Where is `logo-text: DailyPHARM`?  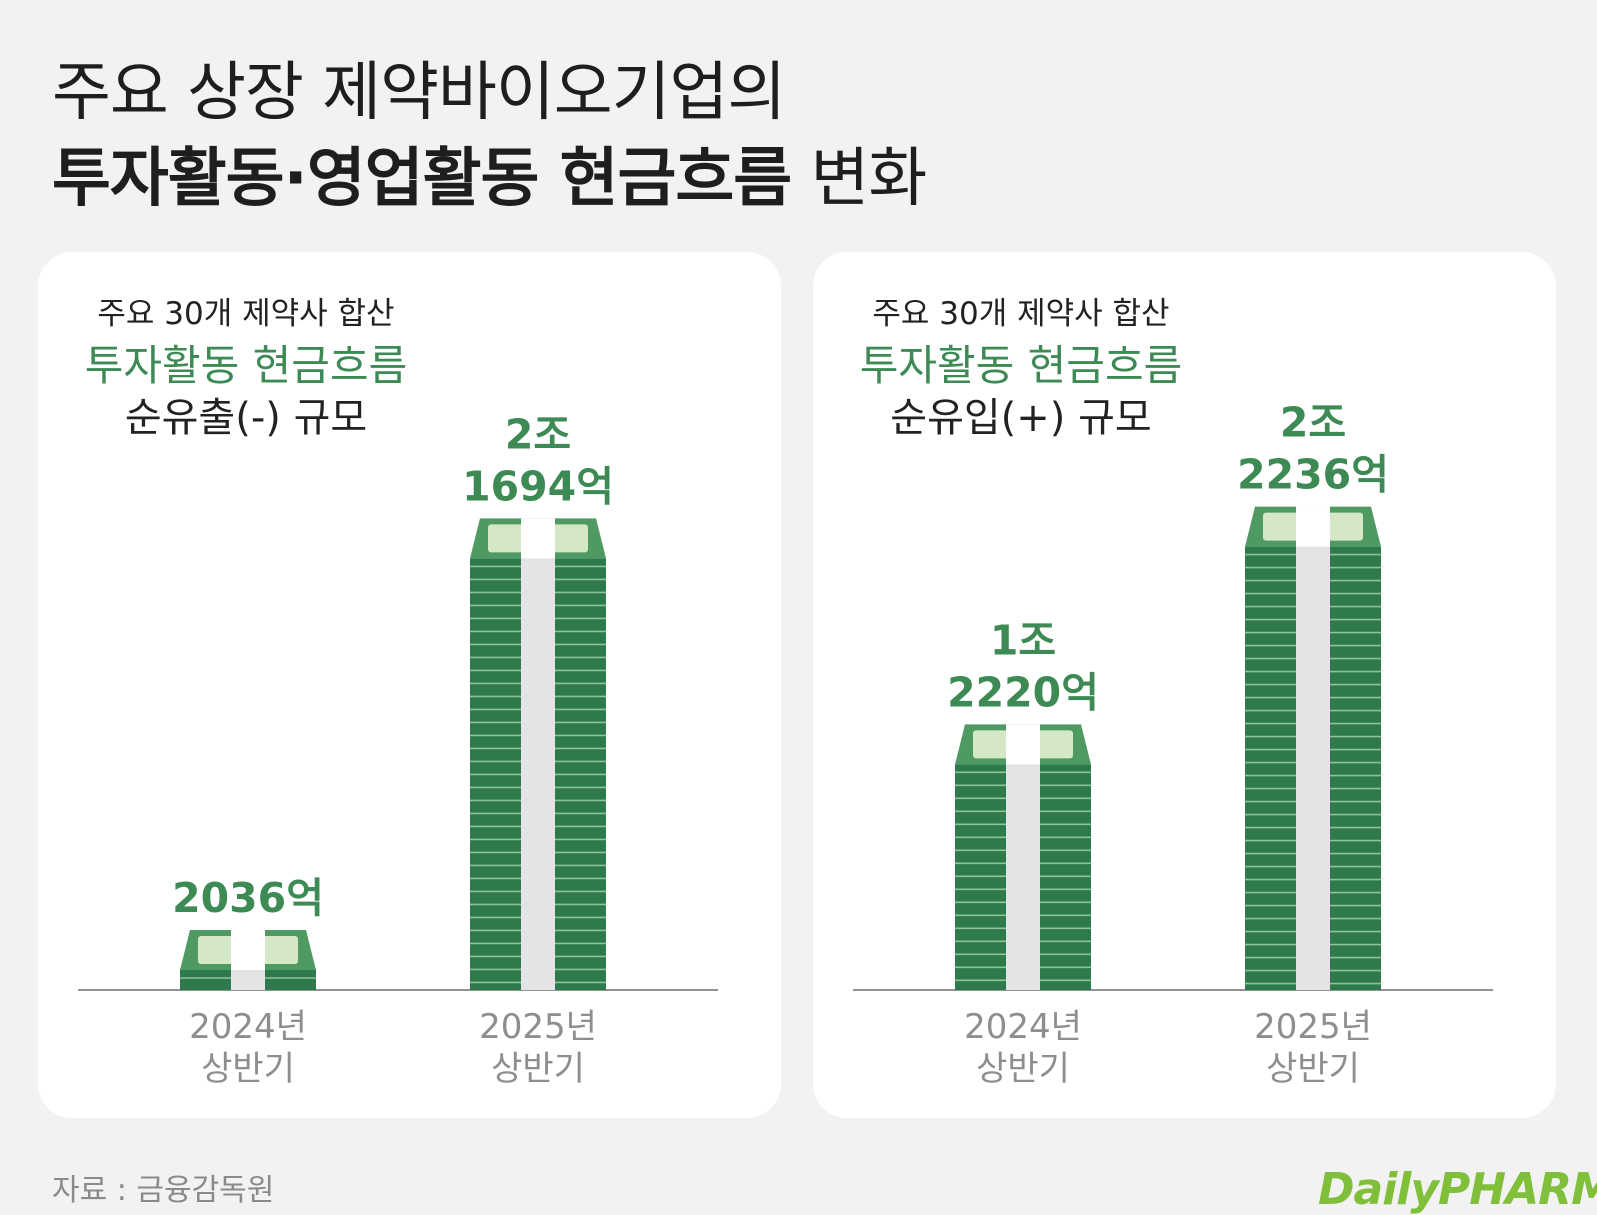 logo-text: DailyPHARM is located at coordinates (1457, 1189).